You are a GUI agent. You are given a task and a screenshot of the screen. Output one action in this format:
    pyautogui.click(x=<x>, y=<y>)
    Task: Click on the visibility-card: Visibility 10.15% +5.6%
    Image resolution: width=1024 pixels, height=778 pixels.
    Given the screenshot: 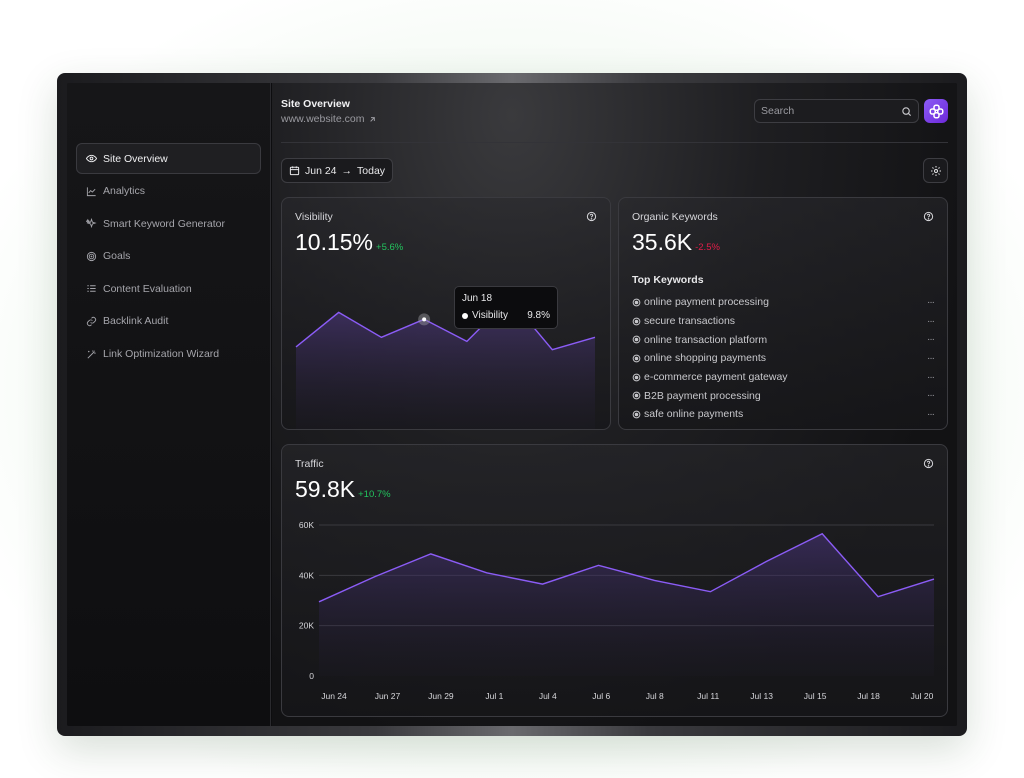 What is the action you would take?
    pyautogui.click(x=446, y=313)
    